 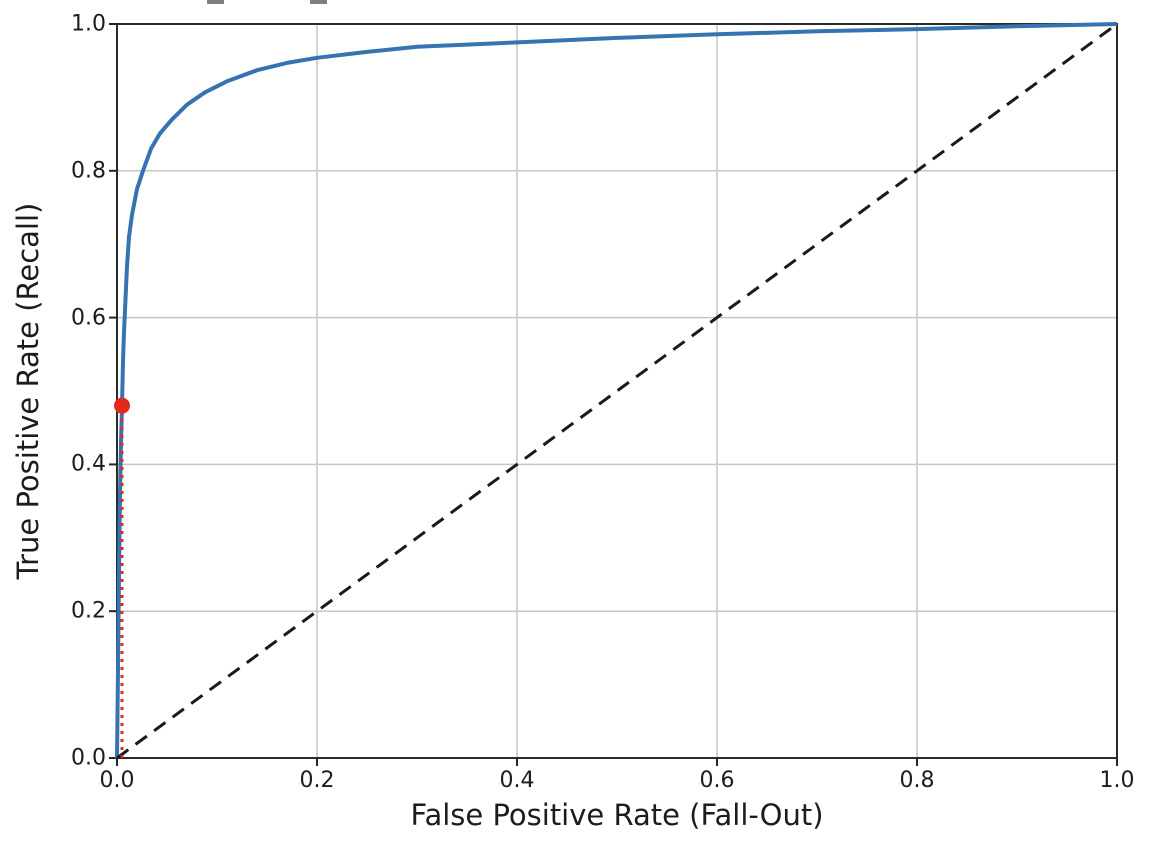 What do you see at coordinates (317, 780) in the screenshot?
I see `x-tick-label: 0.2` at bounding box center [317, 780].